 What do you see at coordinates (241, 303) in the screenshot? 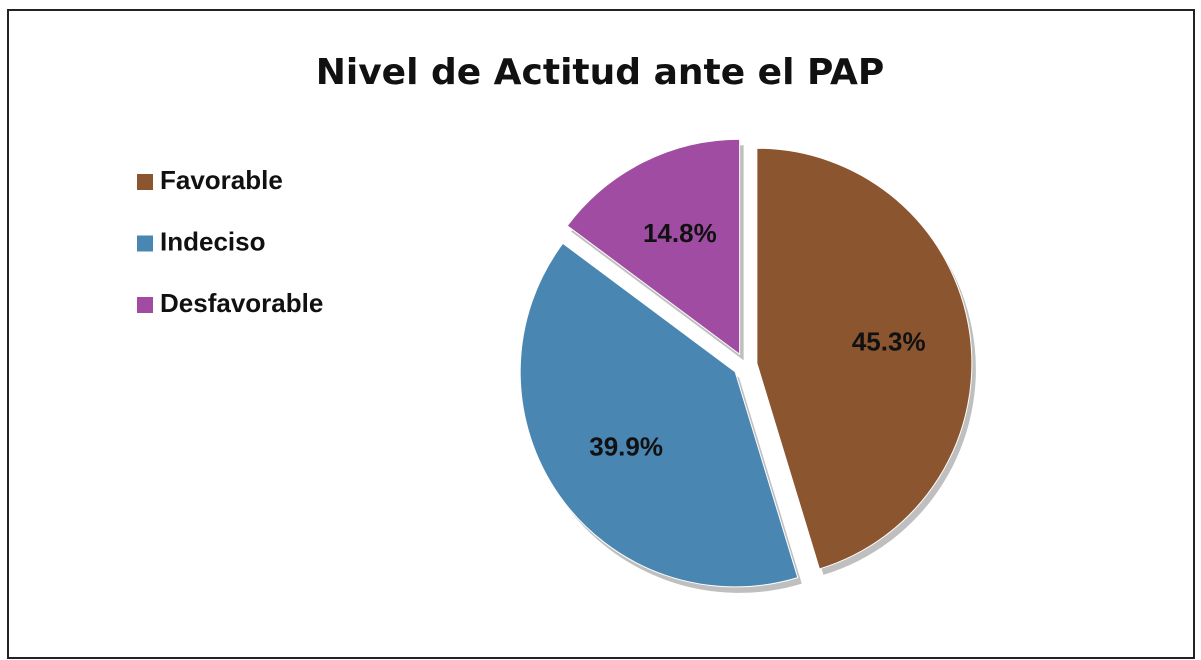
I see `legend-label: Desfavorable` at bounding box center [241, 303].